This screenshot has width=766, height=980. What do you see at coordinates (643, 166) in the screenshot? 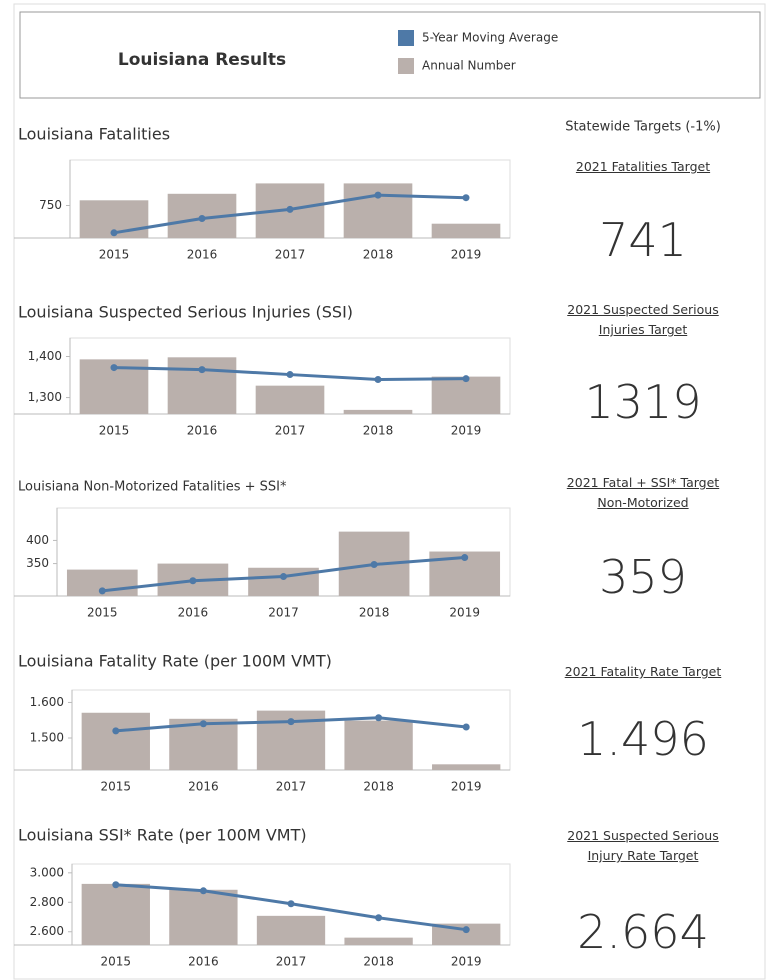
I see `target-label: 2021 Fatalities Target` at bounding box center [643, 166].